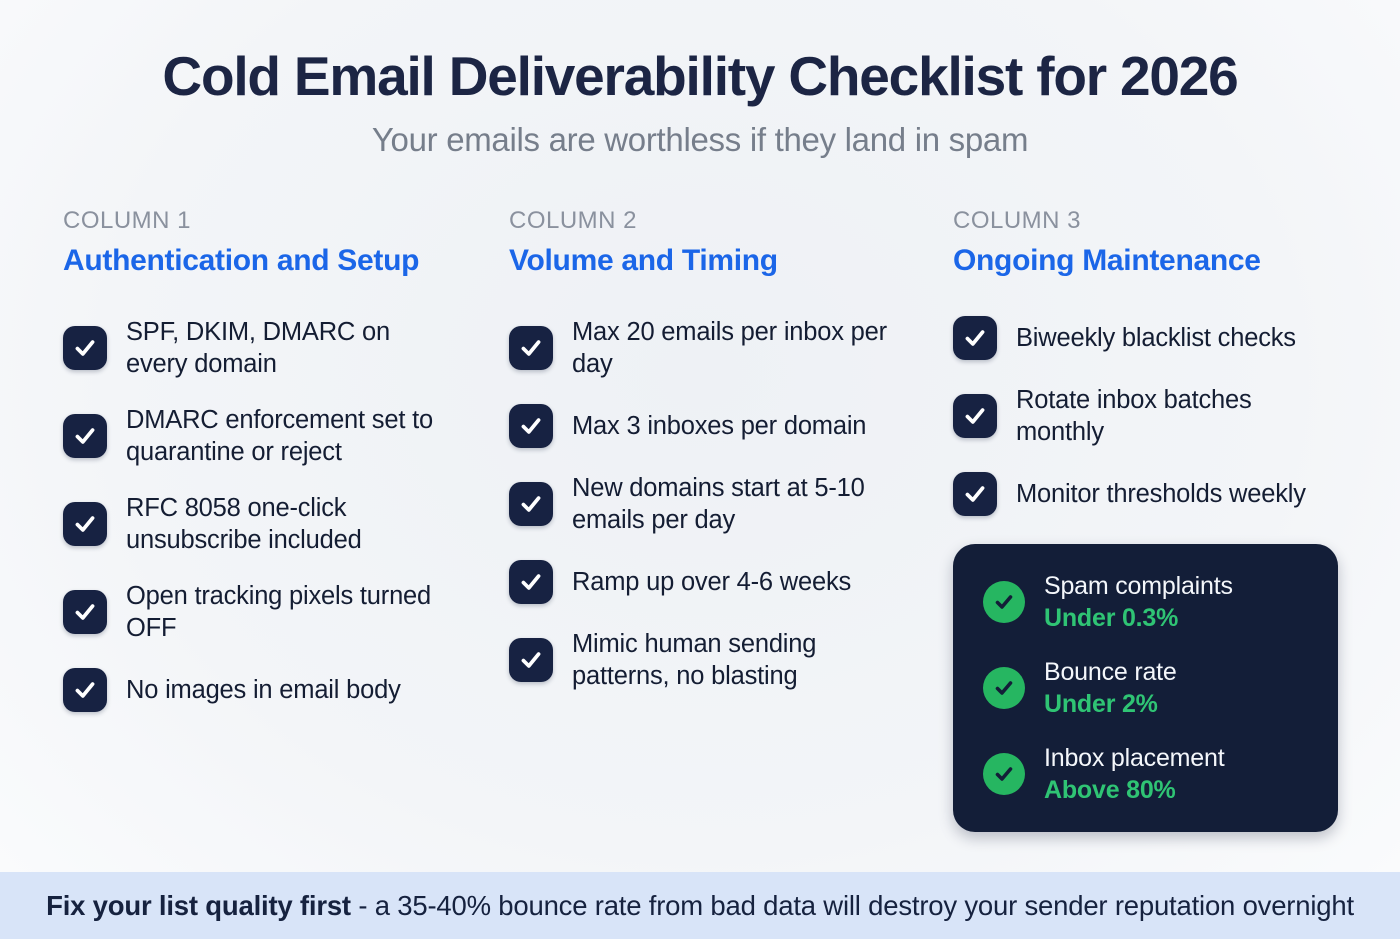  What do you see at coordinates (1017, 220) in the screenshot?
I see `column-3-eyebrow: COLUMN 3` at bounding box center [1017, 220].